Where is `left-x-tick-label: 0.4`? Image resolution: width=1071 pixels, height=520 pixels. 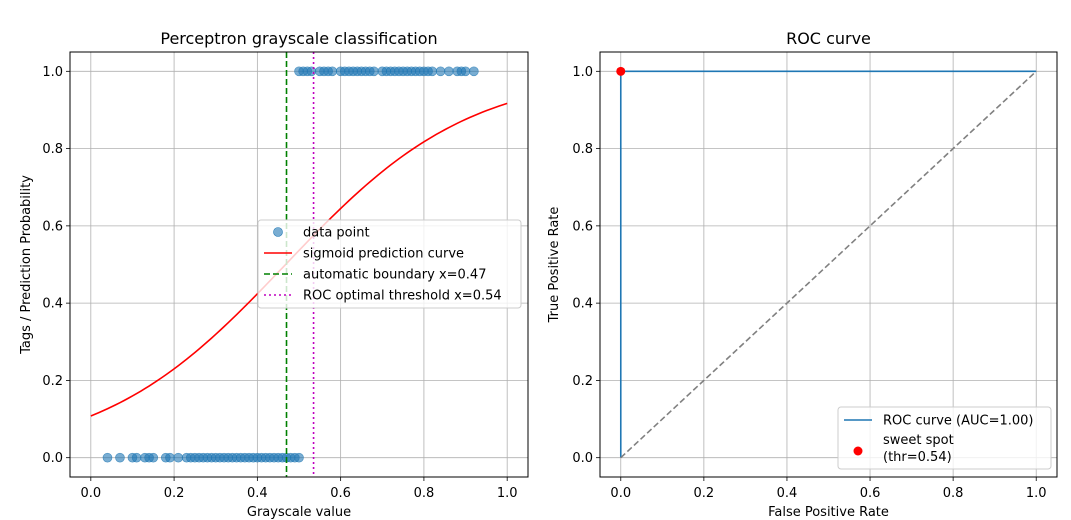 left-x-tick-label: 0.4 is located at coordinates (257, 493).